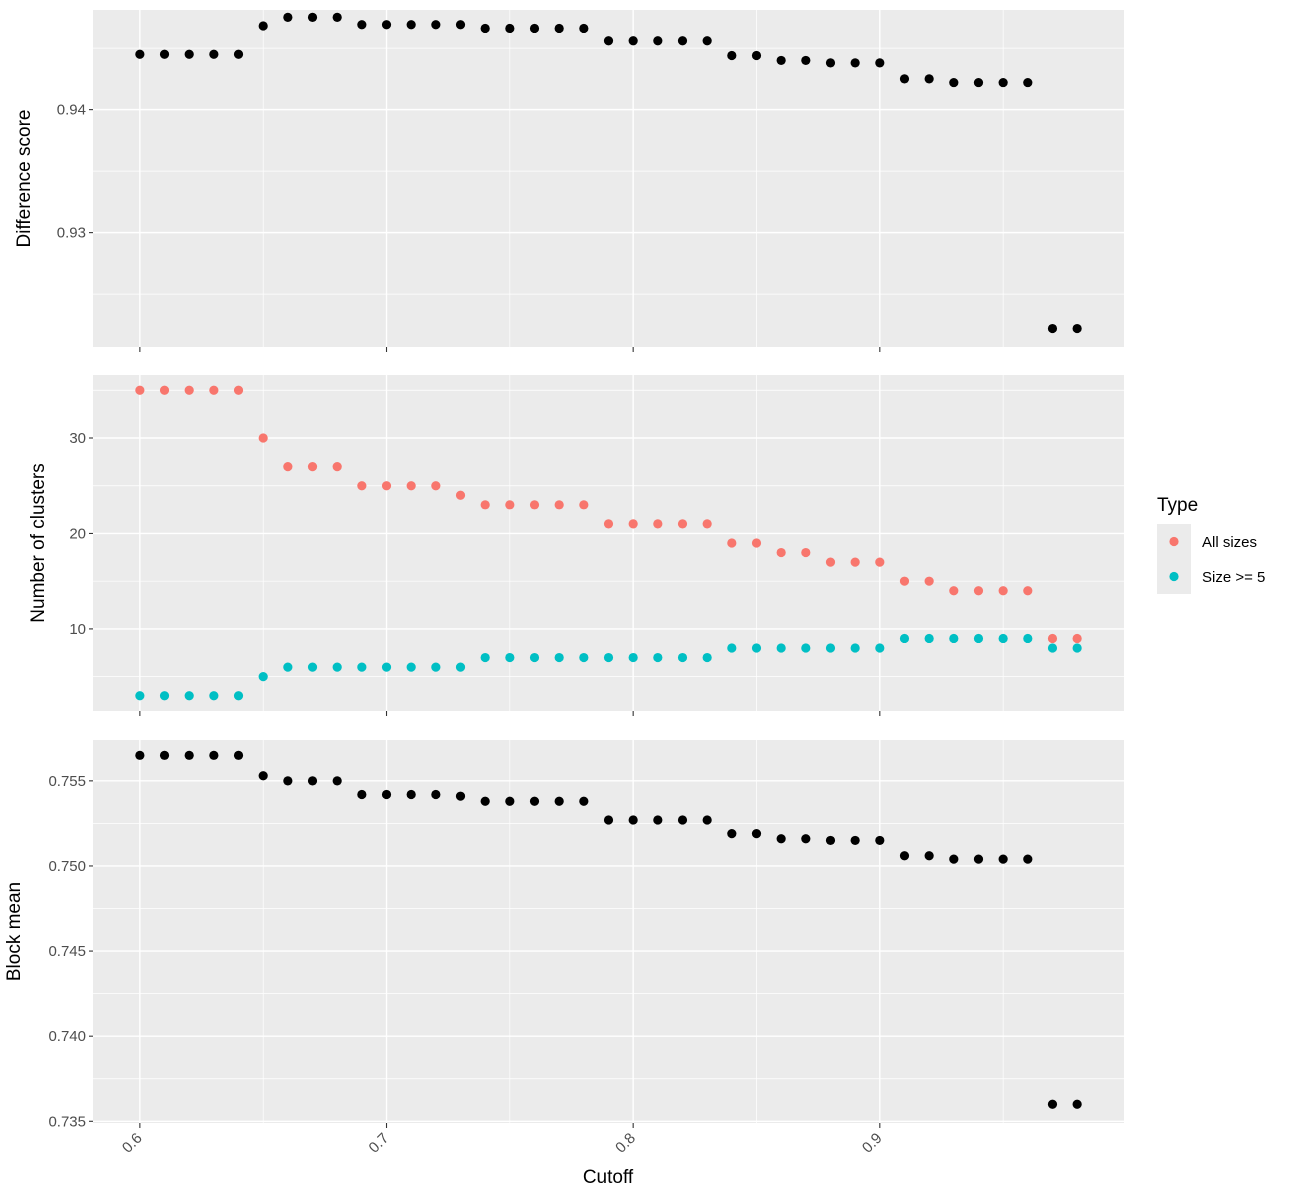 This screenshot has height=1200, width=1300. What do you see at coordinates (67, 1121) in the screenshot?
I see `y-tick-label: 0.735` at bounding box center [67, 1121].